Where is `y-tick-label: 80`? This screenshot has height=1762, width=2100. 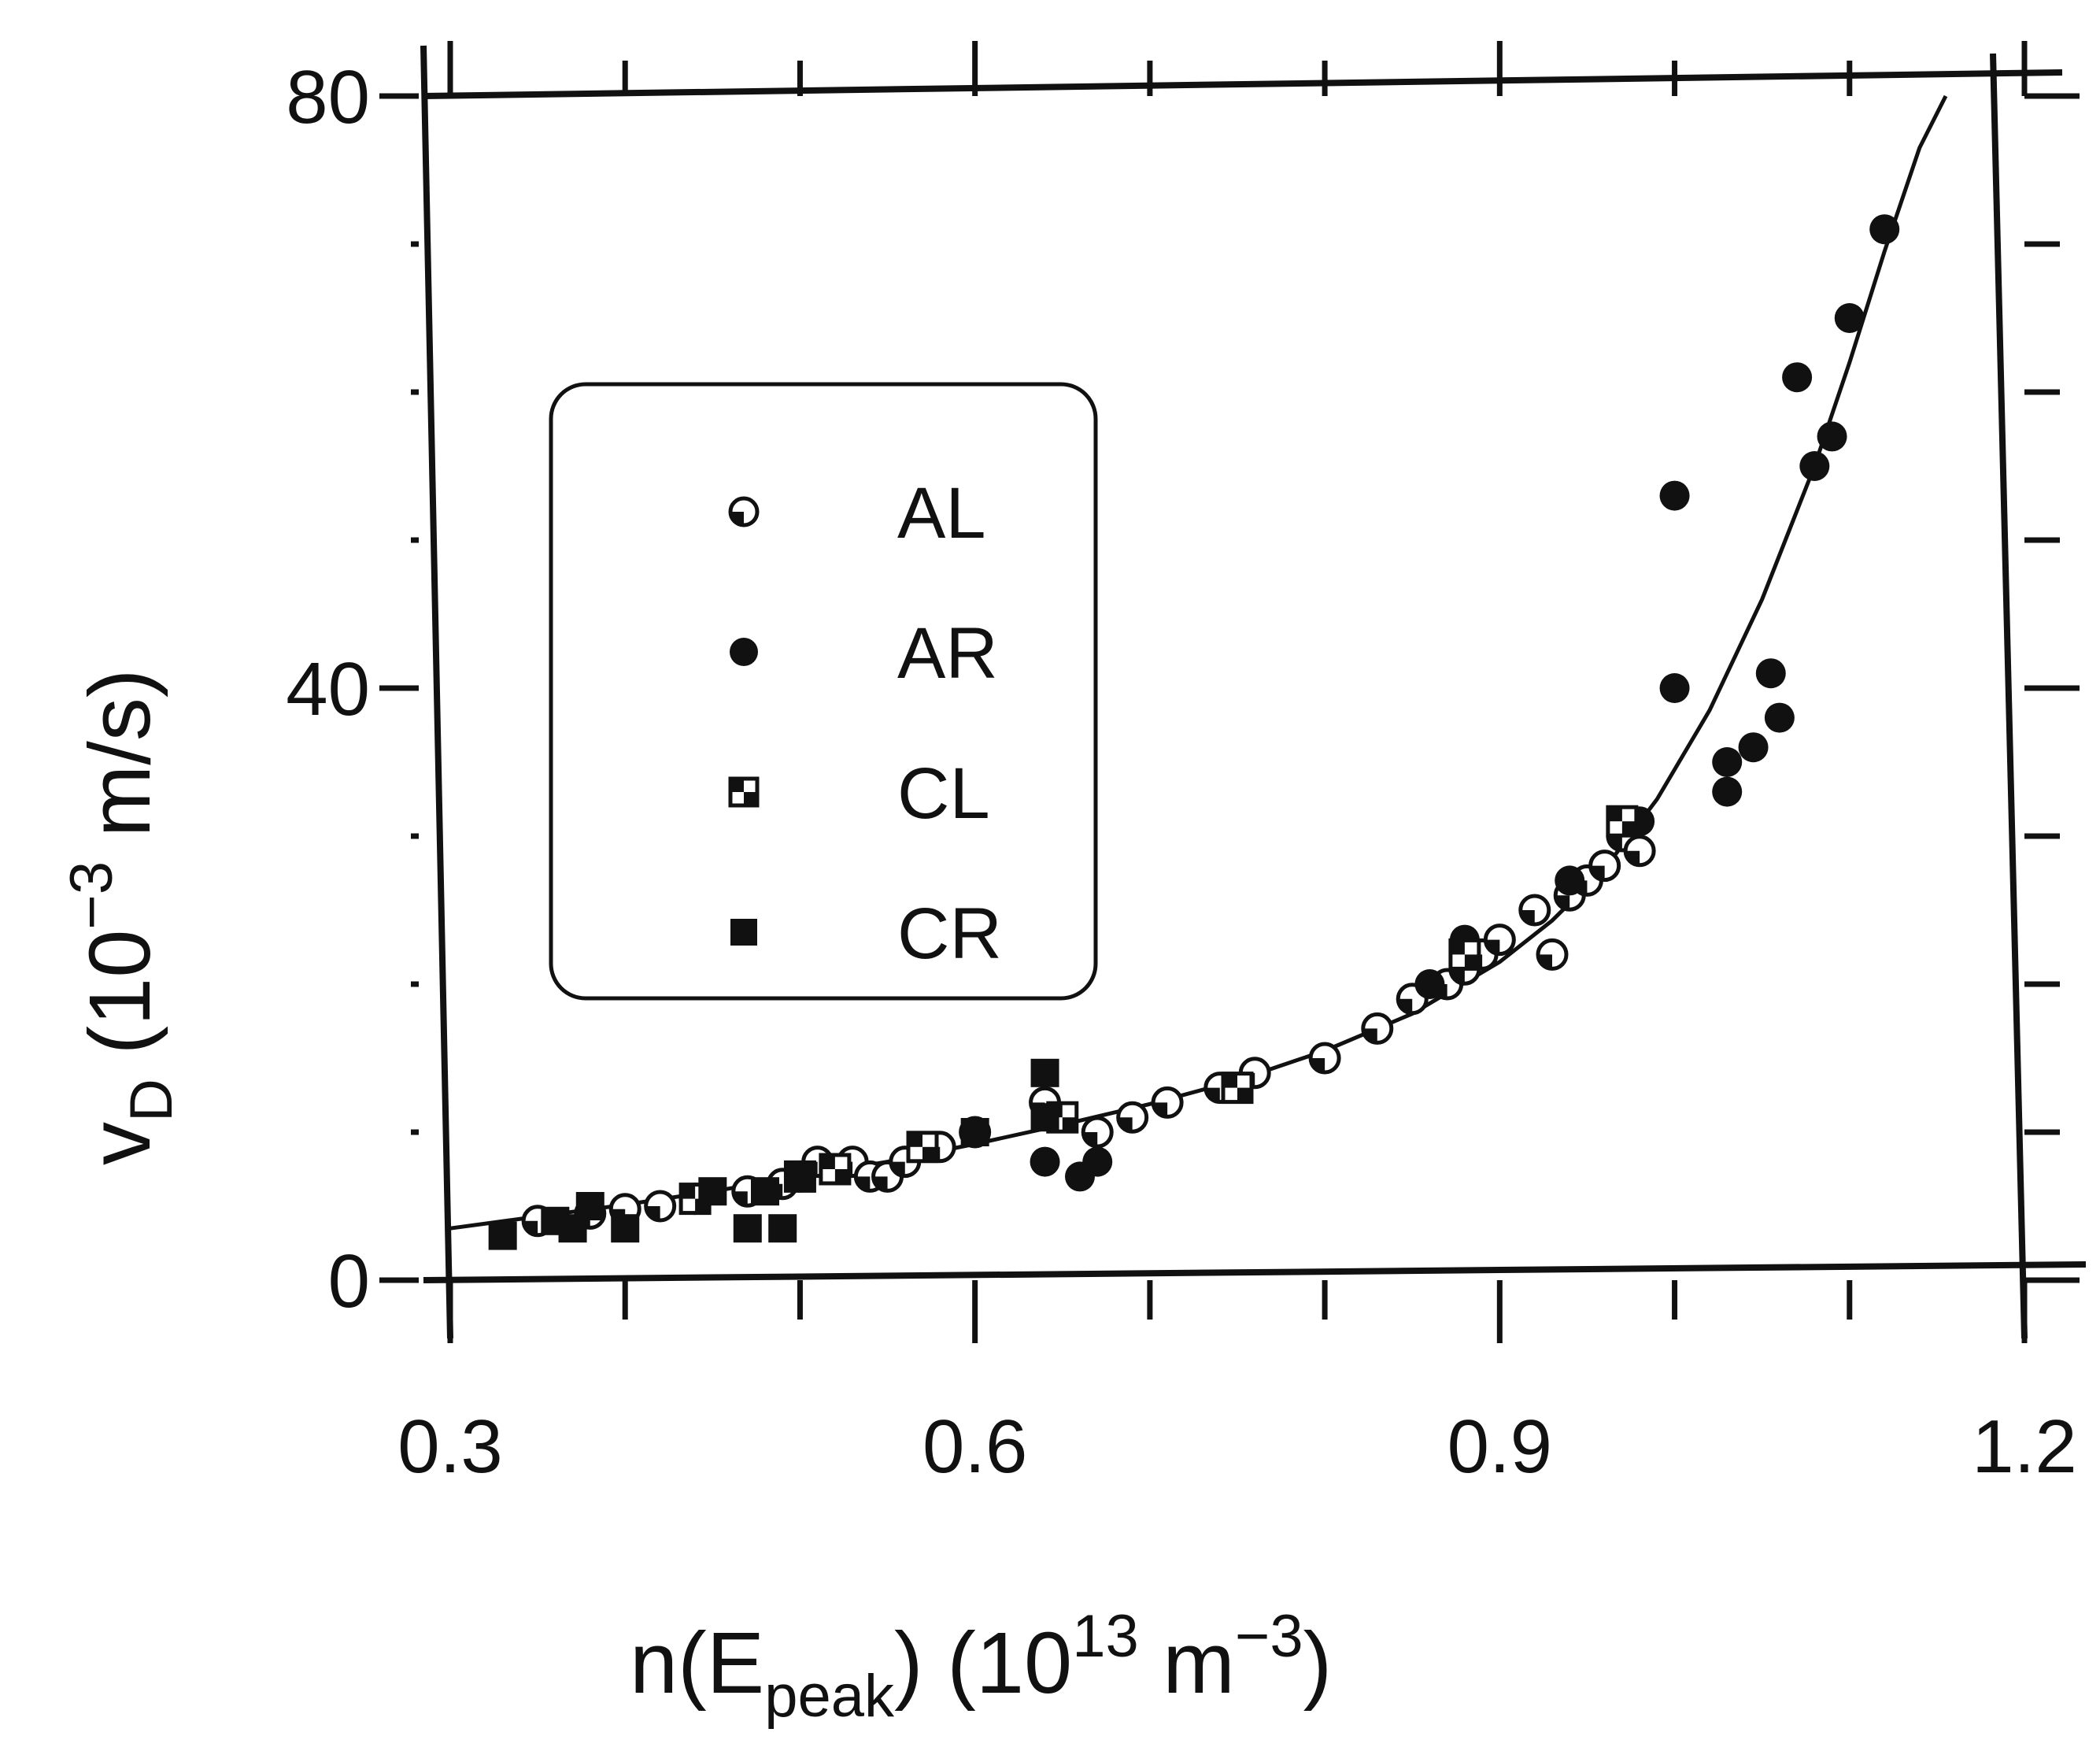 y-tick-label: 80 is located at coordinates (328, 97).